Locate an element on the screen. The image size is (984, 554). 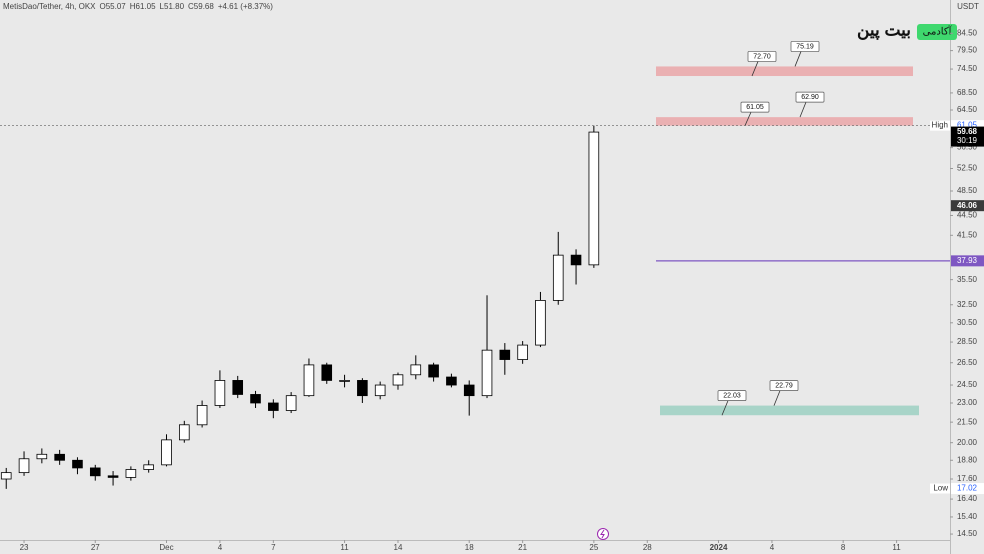
y-tick-label: 32.50 is located at coordinates (967, 304).